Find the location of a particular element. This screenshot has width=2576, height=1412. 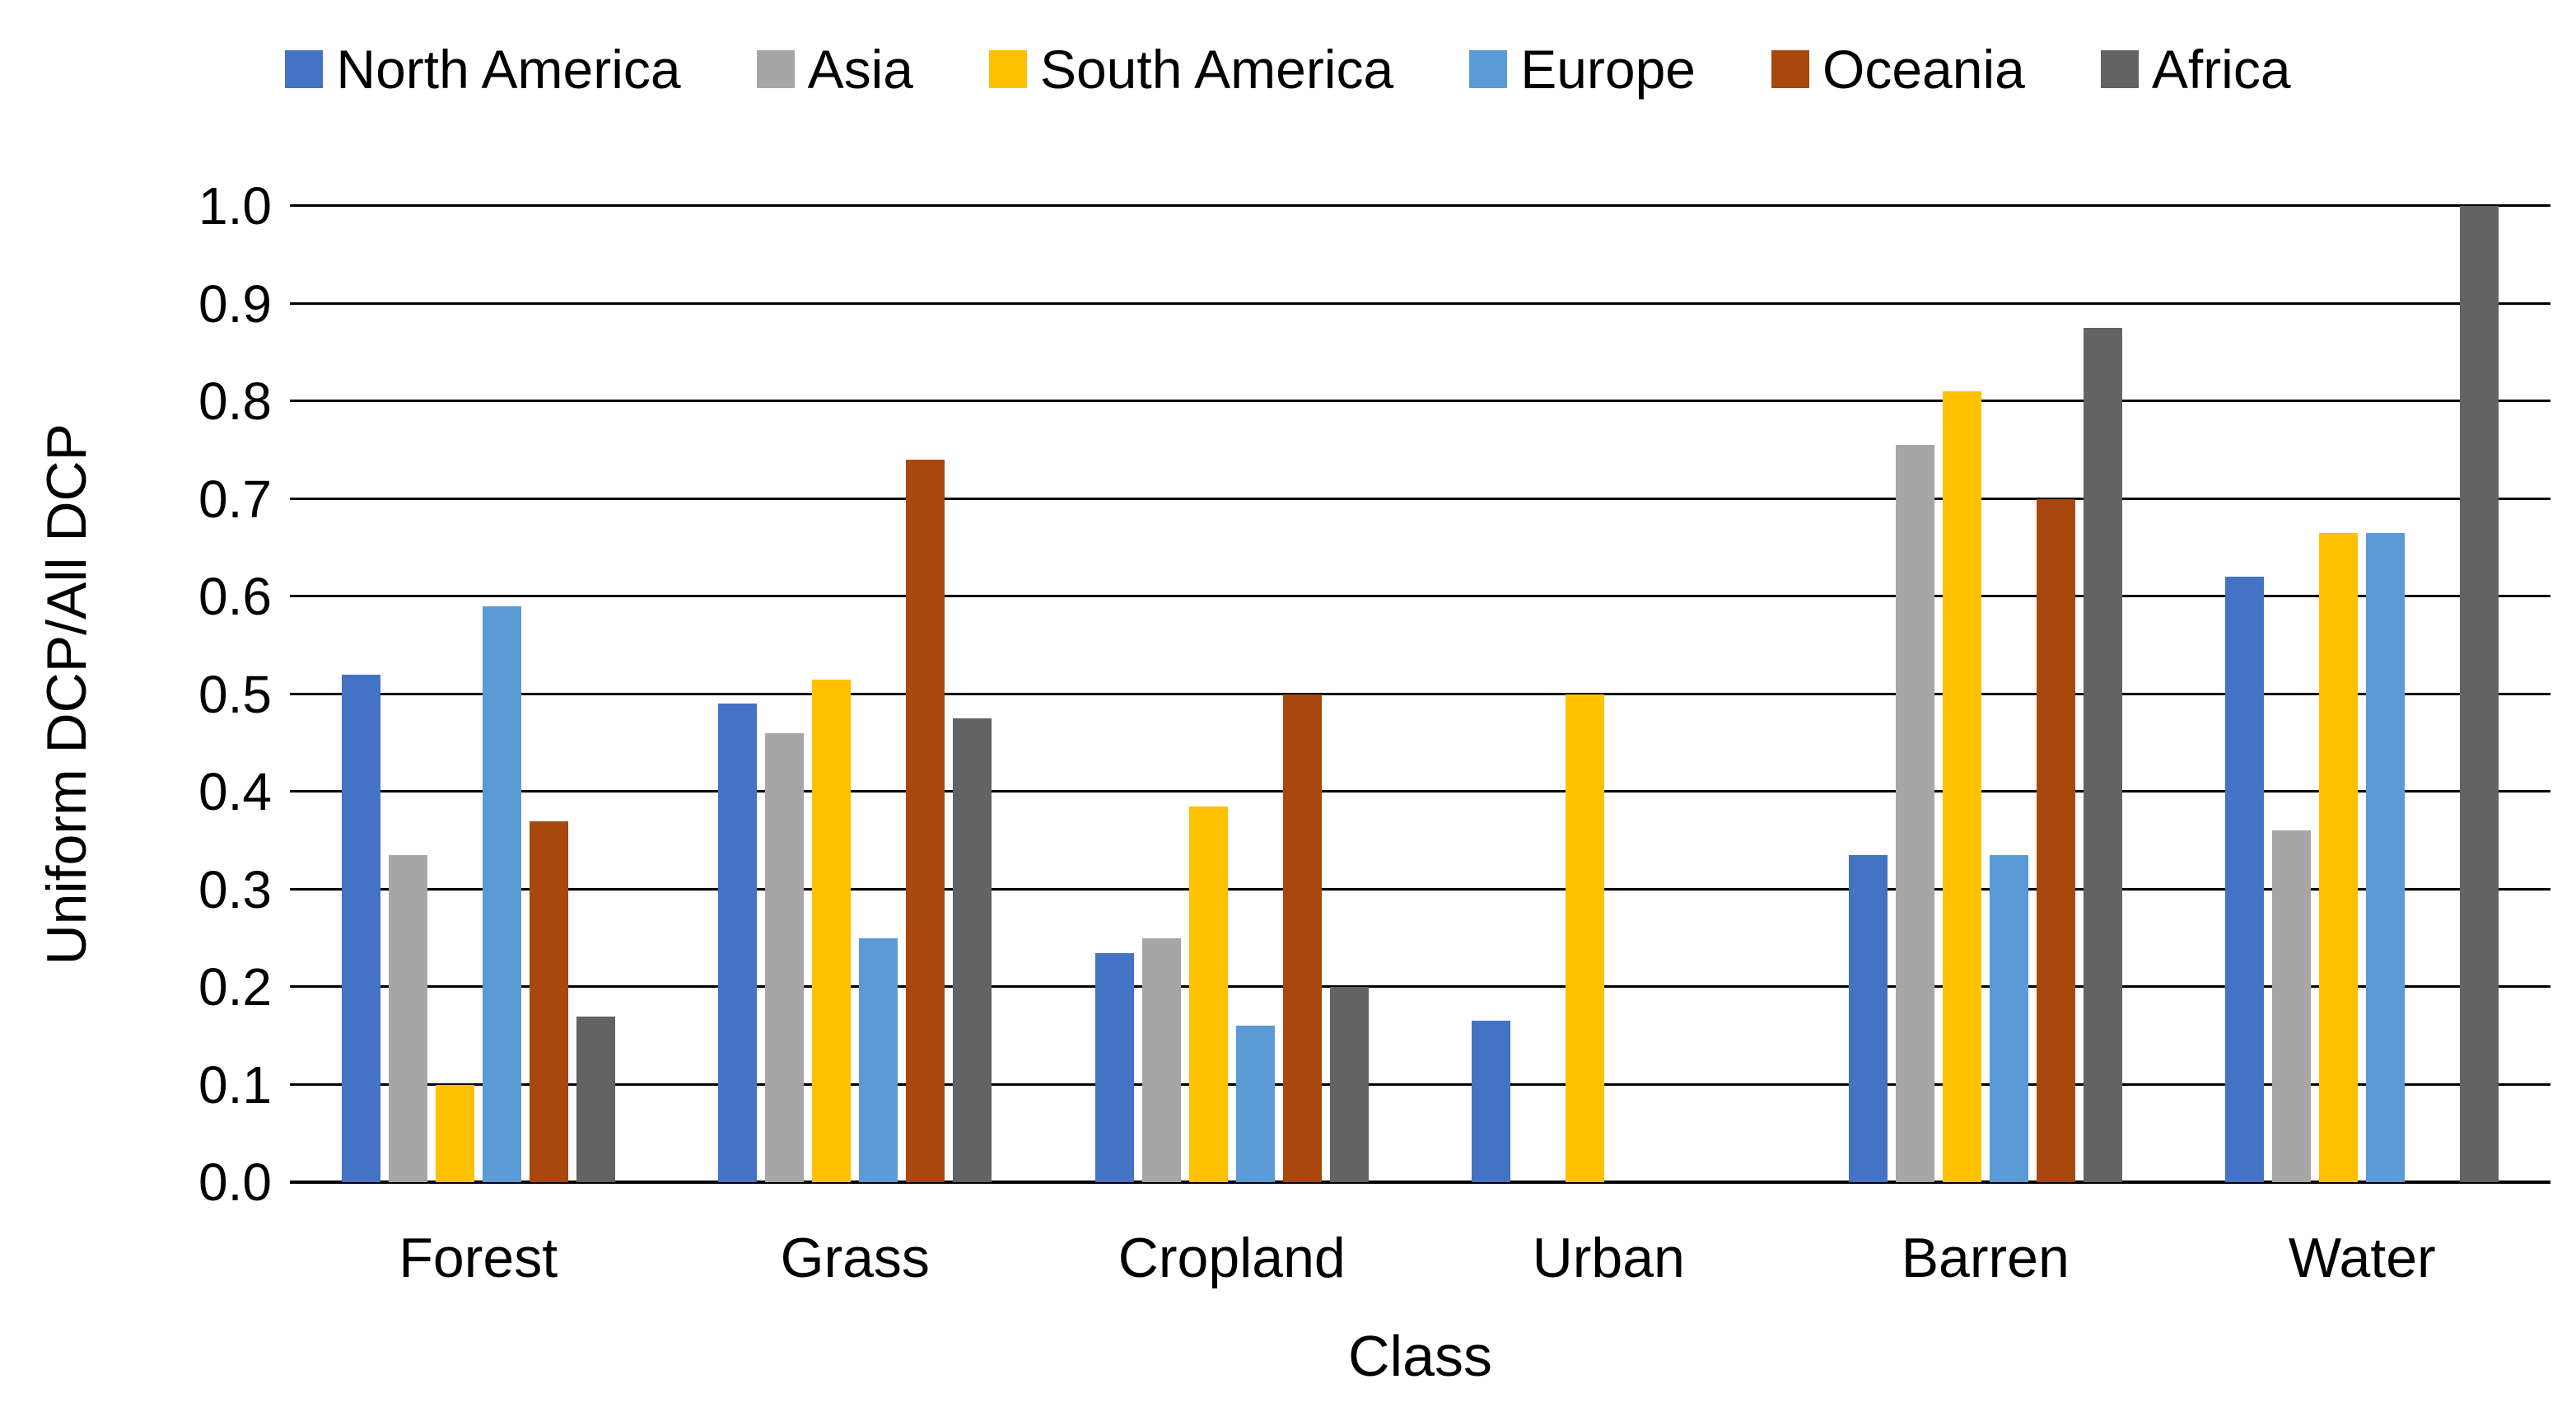

x-label-water: Water is located at coordinates (2362, 1258).